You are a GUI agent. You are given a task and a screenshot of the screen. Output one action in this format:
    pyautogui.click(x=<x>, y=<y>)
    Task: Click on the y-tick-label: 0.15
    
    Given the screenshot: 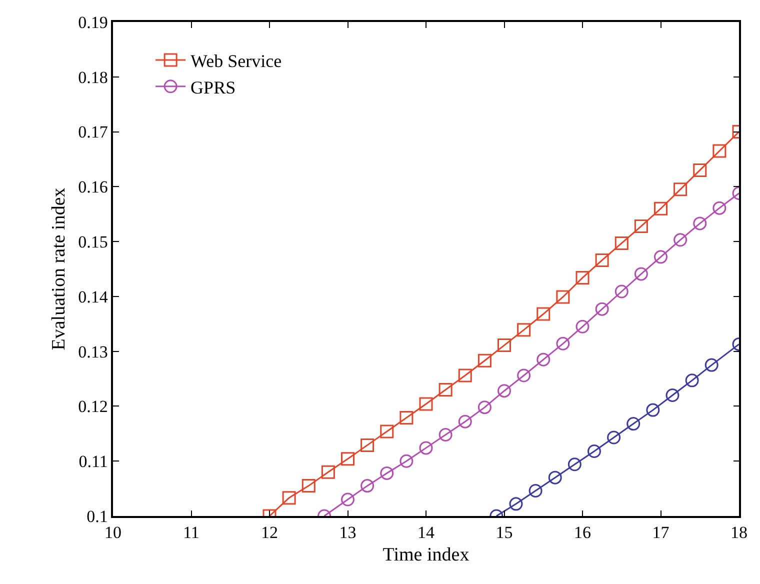 What is the action you would take?
    pyautogui.click(x=93, y=242)
    